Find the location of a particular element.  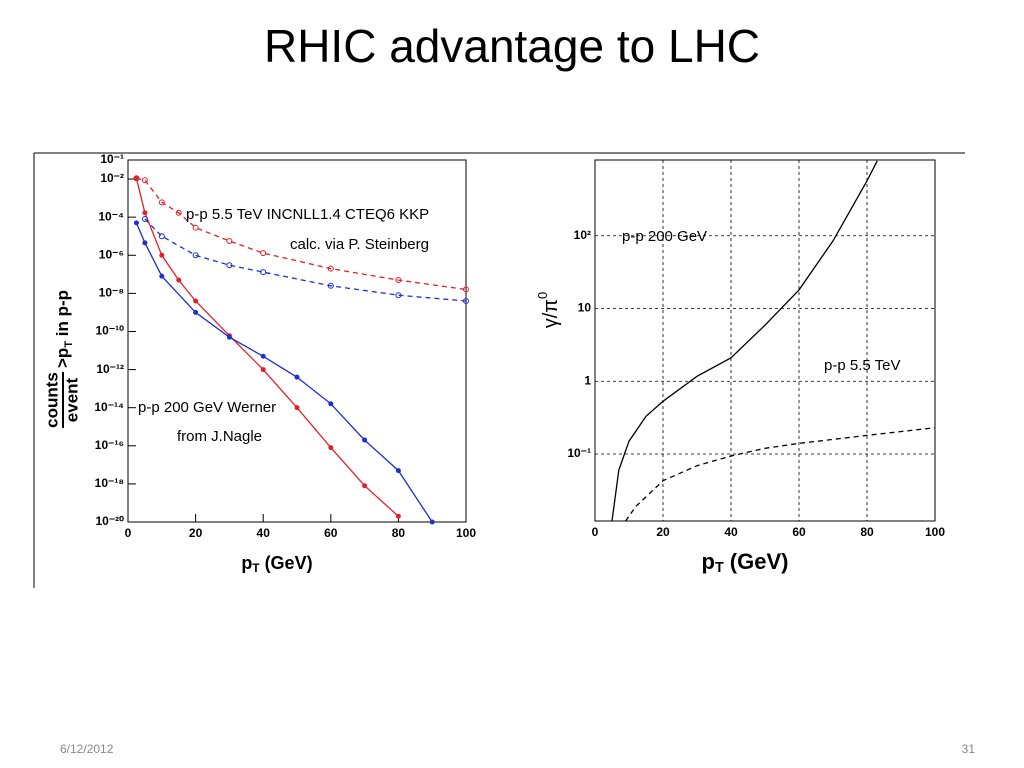

y-tick-label: 10⁻¹⁸ is located at coordinates (109, 483).